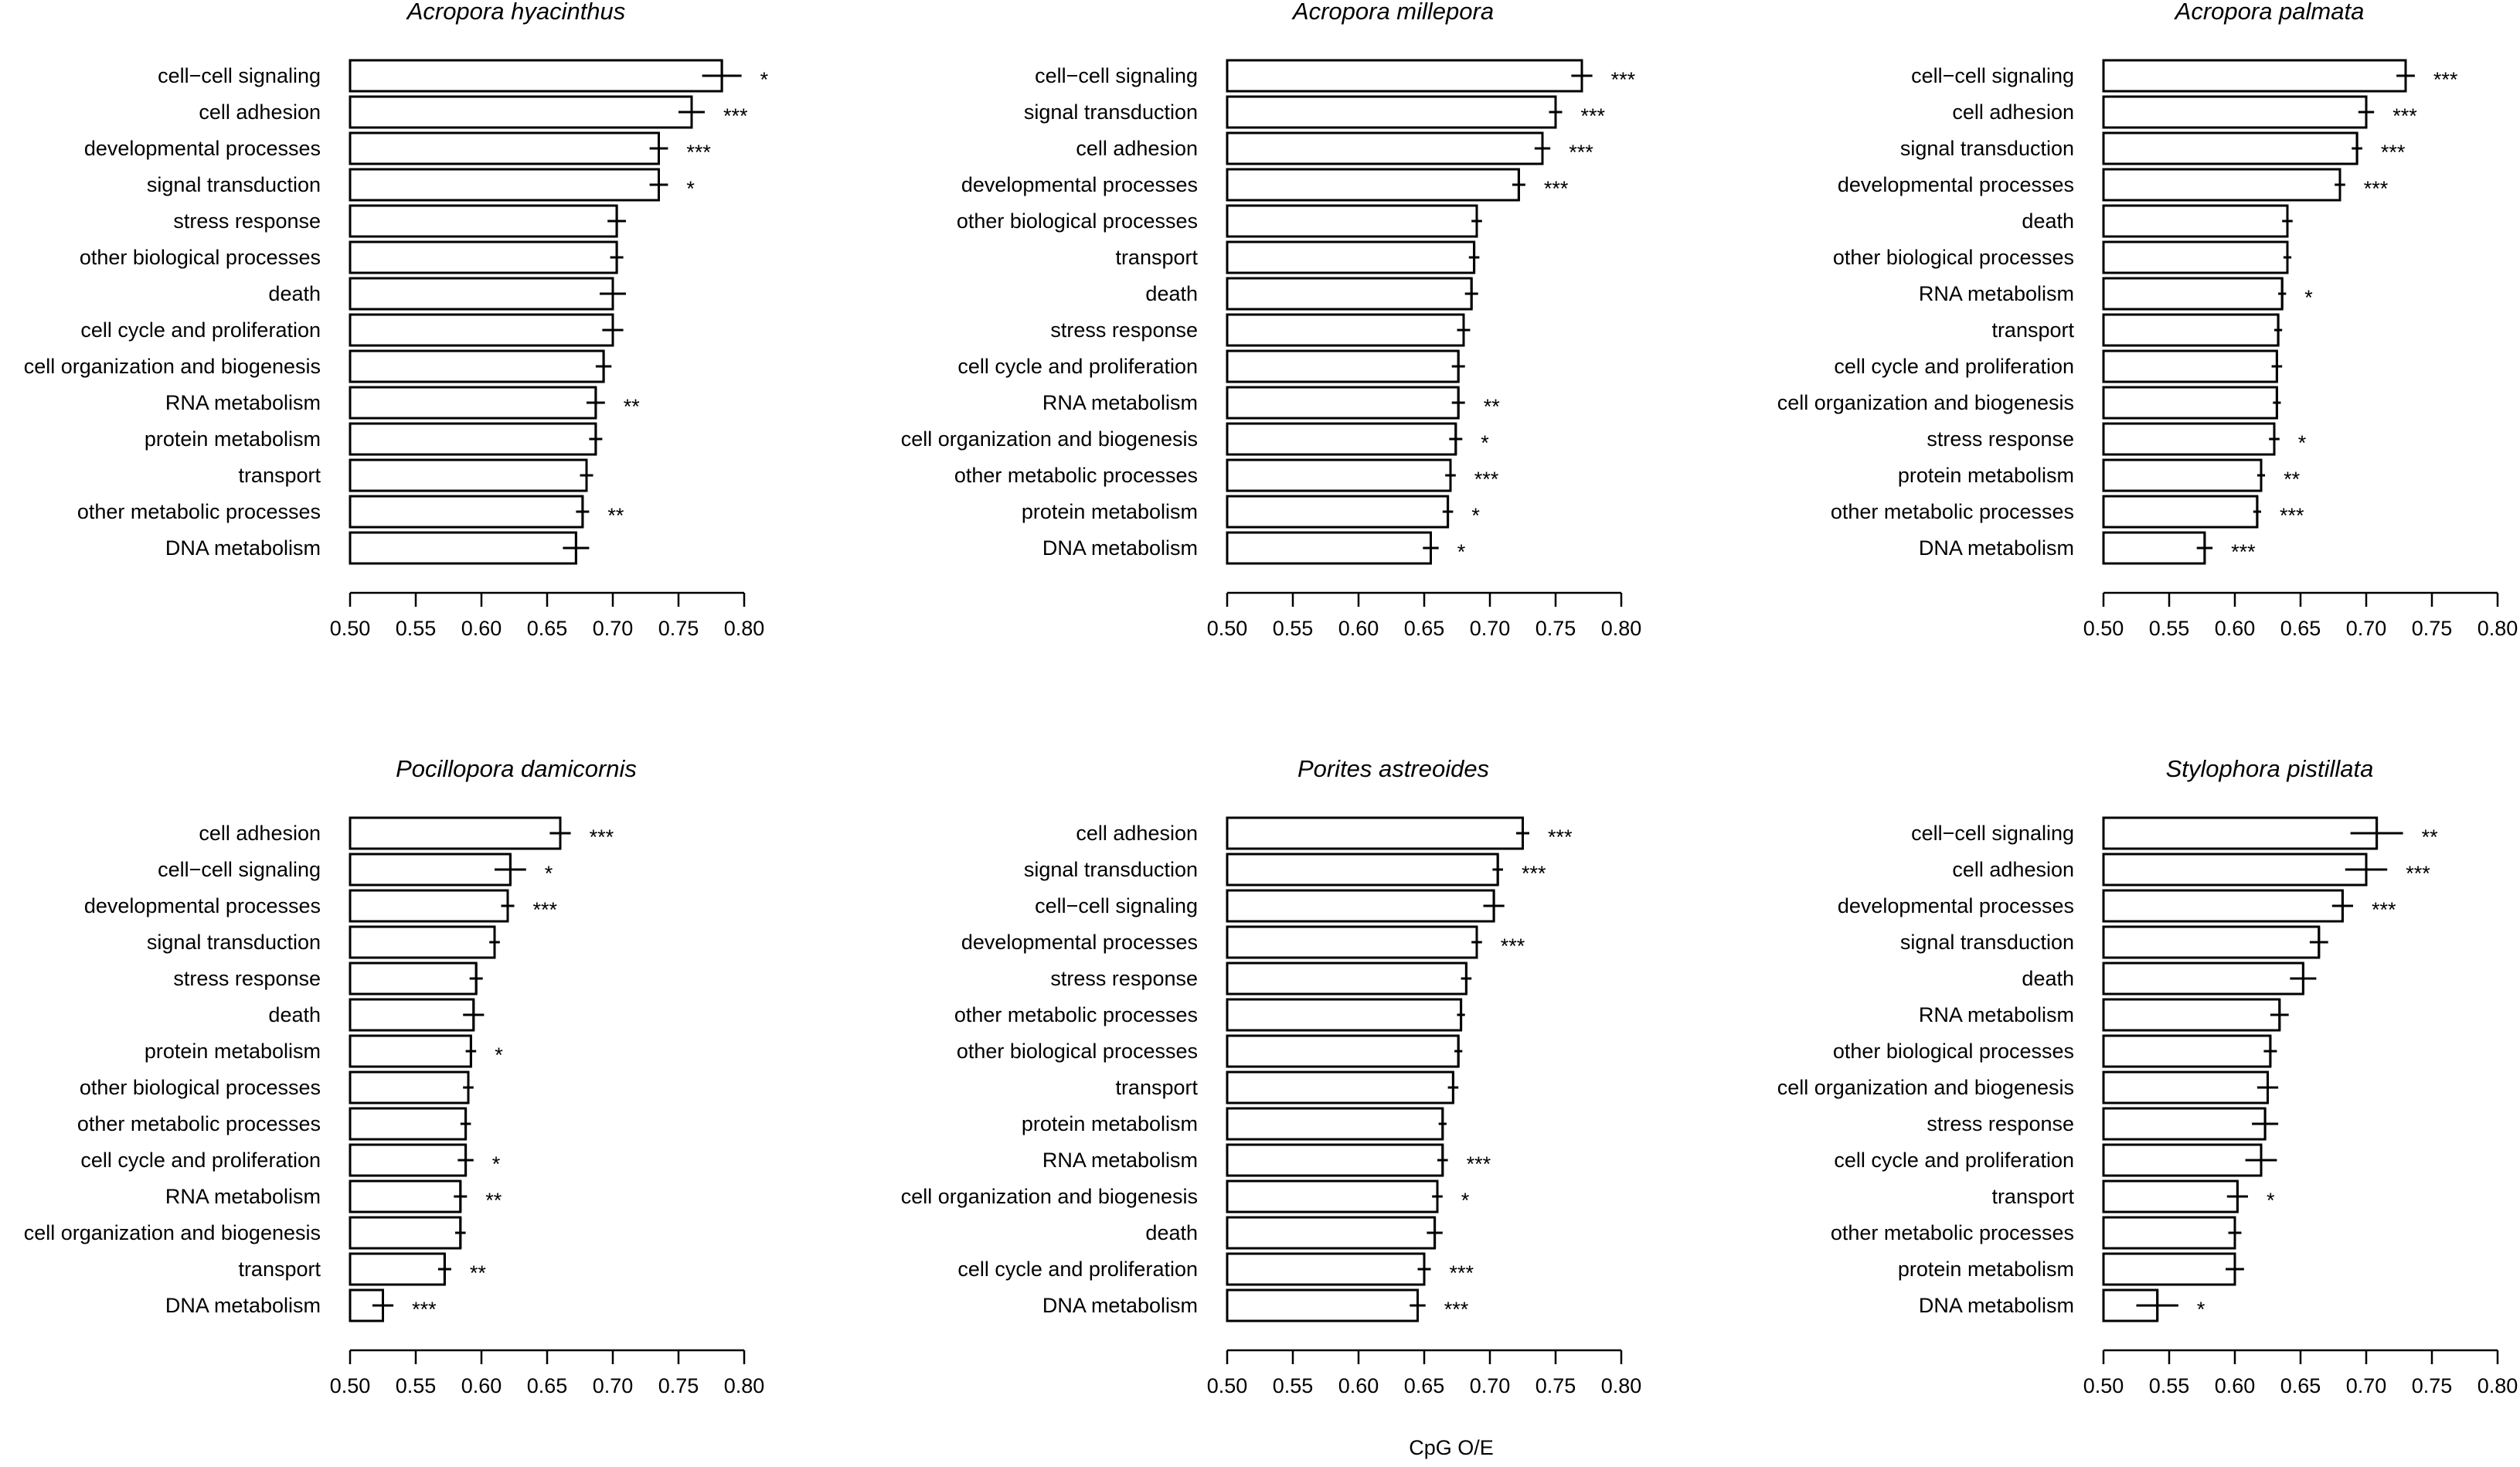 The height and width of the screenshot is (1467, 2520). What do you see at coordinates (1992, 75) in the screenshot?
I see `category-label: cell−cell signaling` at bounding box center [1992, 75].